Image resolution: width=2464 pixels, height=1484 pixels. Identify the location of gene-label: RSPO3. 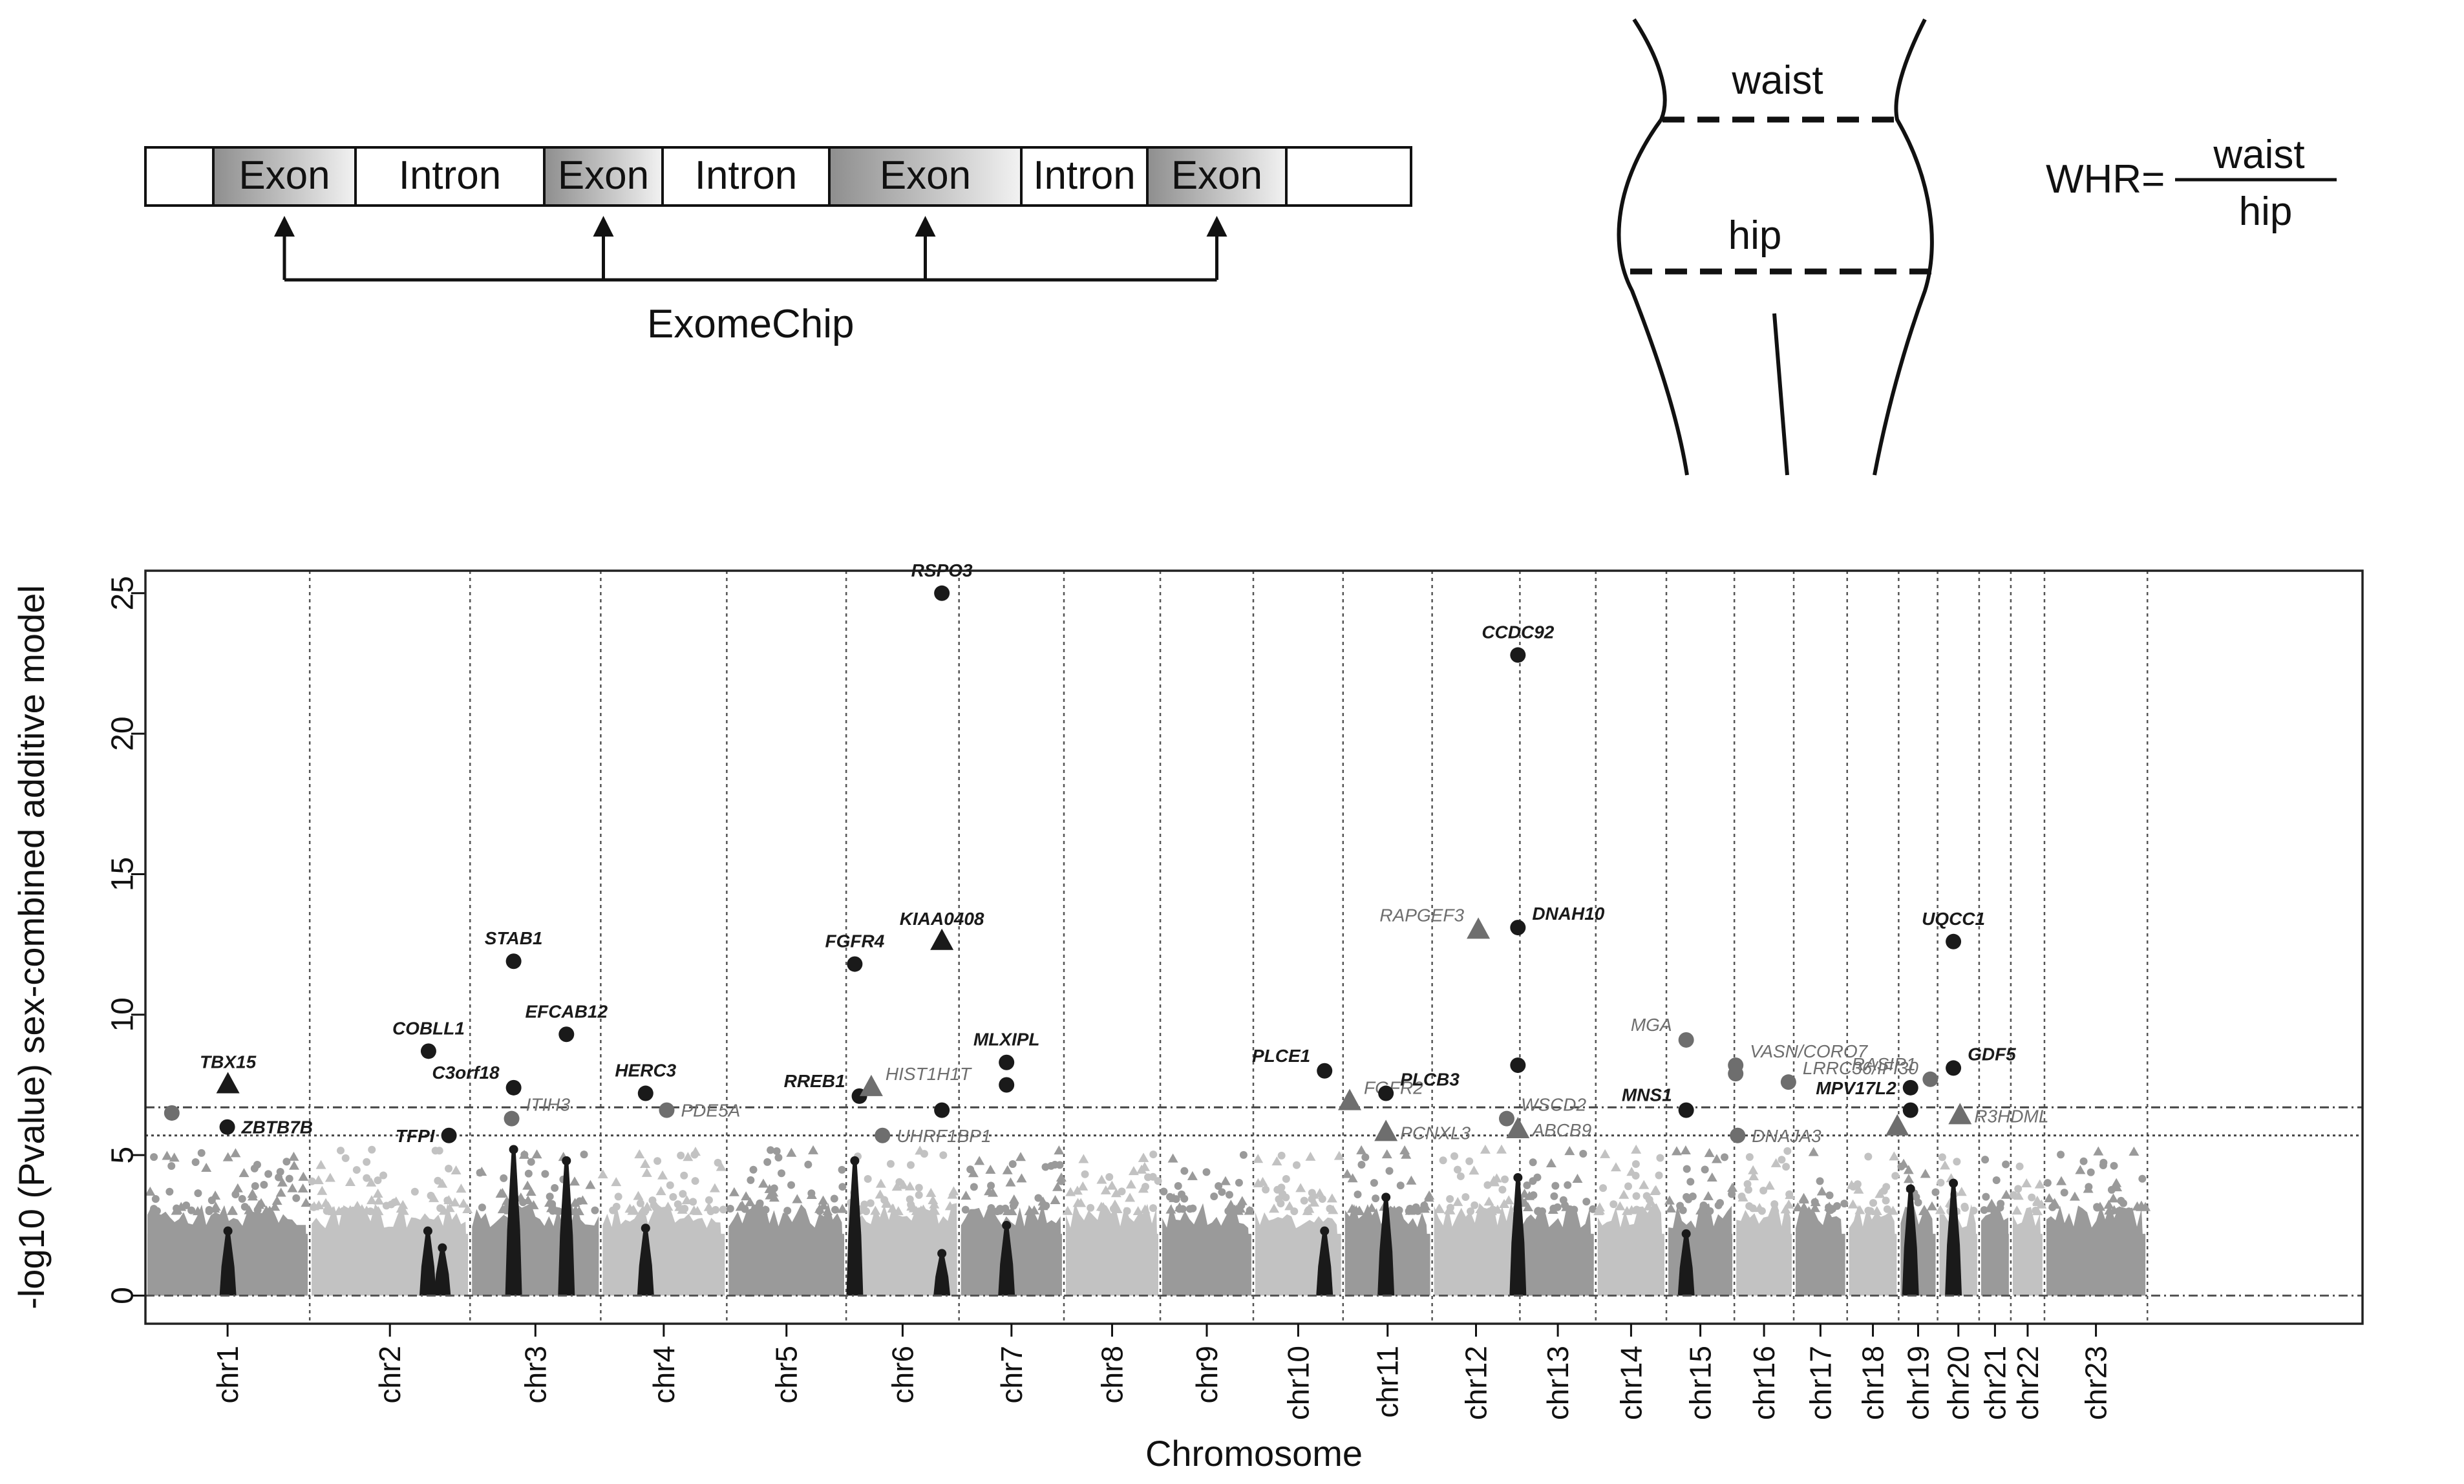
(942, 570).